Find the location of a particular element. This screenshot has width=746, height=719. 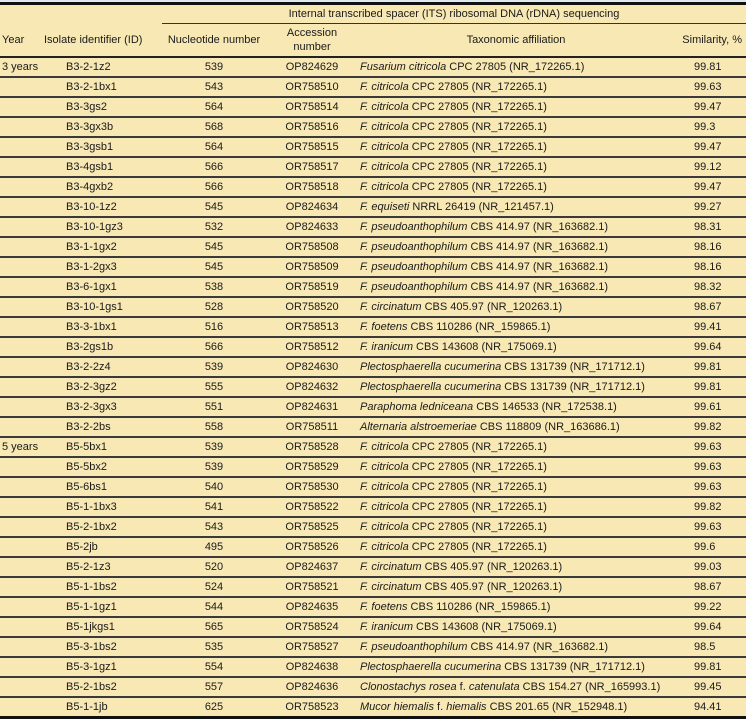

accession-cell: OP824635 is located at coordinates (312, 607).